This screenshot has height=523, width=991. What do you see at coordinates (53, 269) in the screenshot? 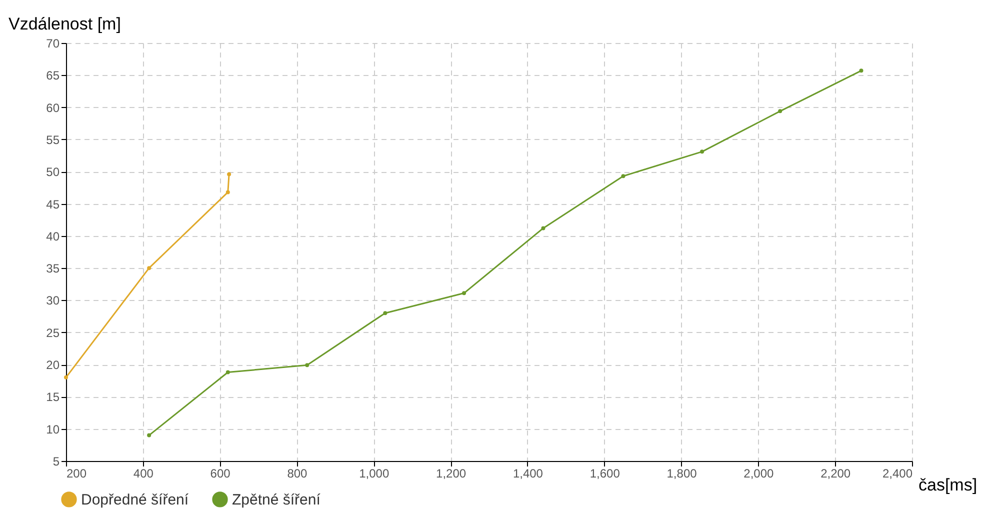
I see `y-tick-label: 35` at bounding box center [53, 269].